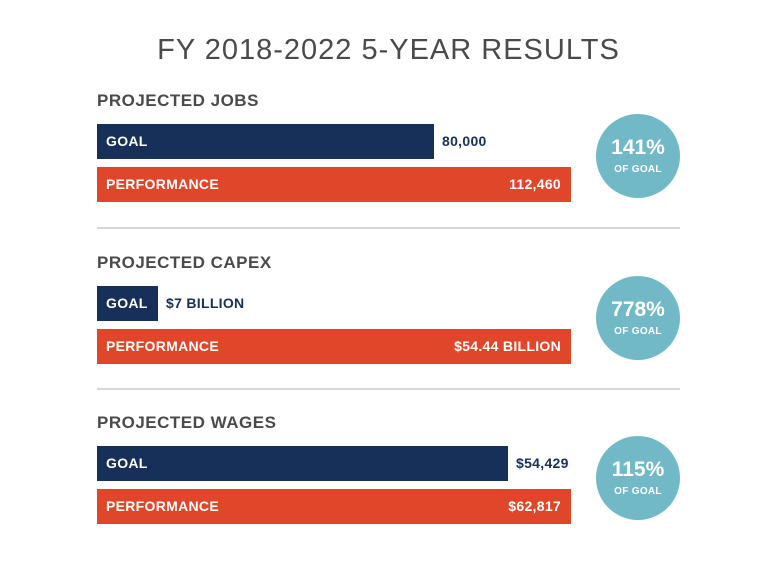 This screenshot has width=777, height=575. Describe the element at coordinates (542, 463) in the screenshot. I see `goal-value-label: $54,429` at that location.